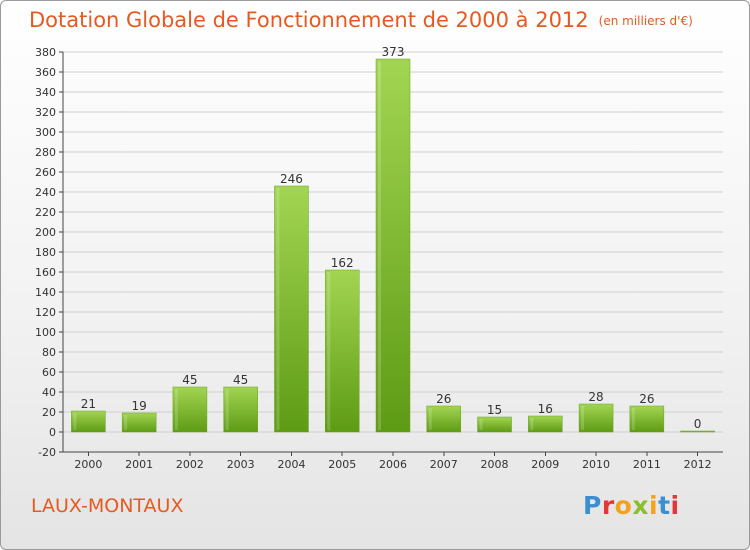  Describe the element at coordinates (241, 464) in the screenshot. I see `x-tick-label-2003: 2003` at that location.